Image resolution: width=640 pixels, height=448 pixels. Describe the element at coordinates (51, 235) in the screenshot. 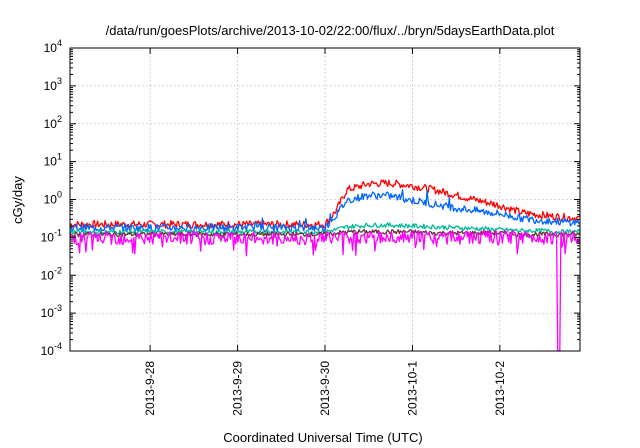

I see `y-tick-label: 10⁻¹` at that location.